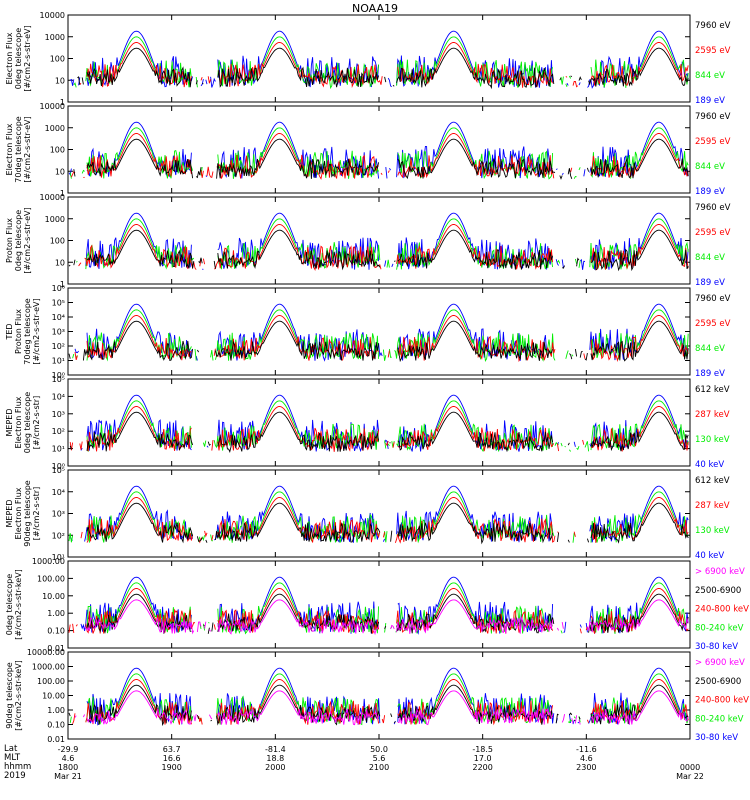 The width and height of the screenshot is (750, 800). I want to click on footer-value: Mar 22, so click(690, 776).